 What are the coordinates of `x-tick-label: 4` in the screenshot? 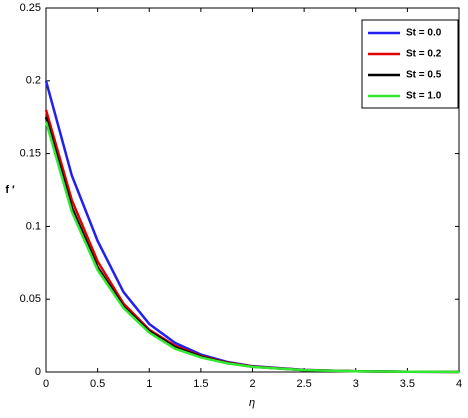 It's located at (459, 384).